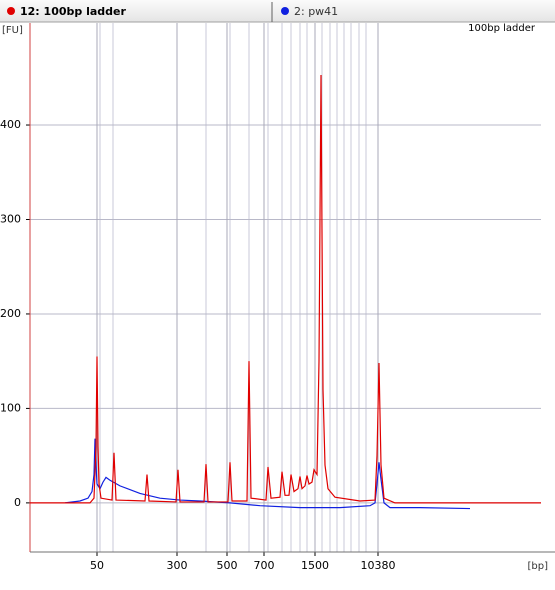 Image resolution: width=555 pixels, height=590 pixels. I want to click on tab: 2: pw41, so click(309, 11).